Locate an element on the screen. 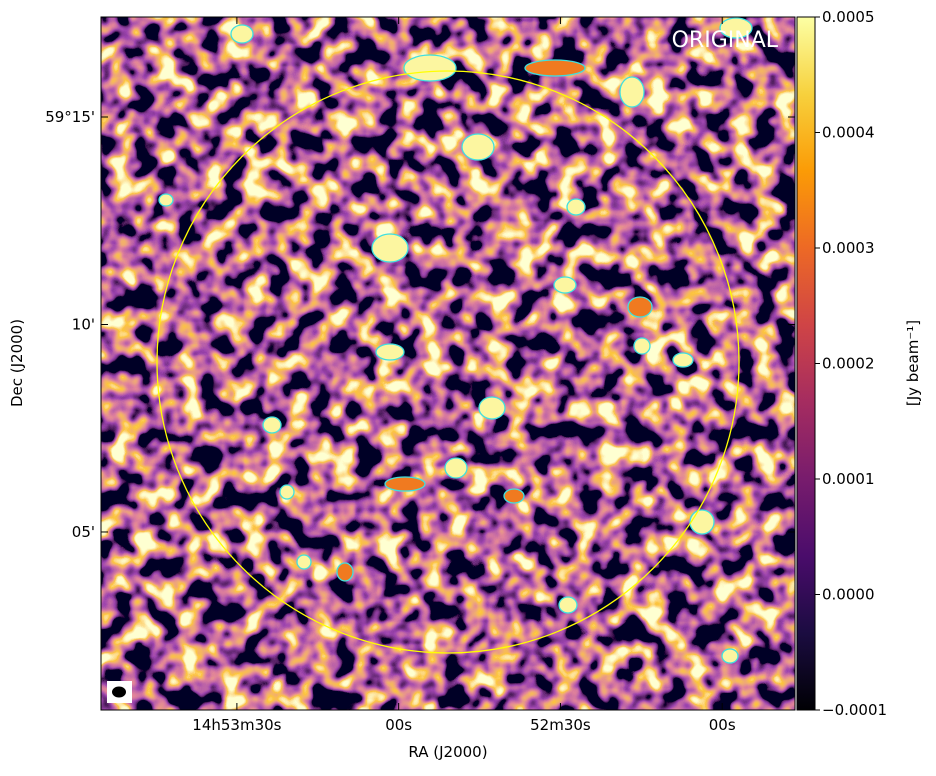  colorbar-tick-label: 0.0004 is located at coordinates (848, 133).